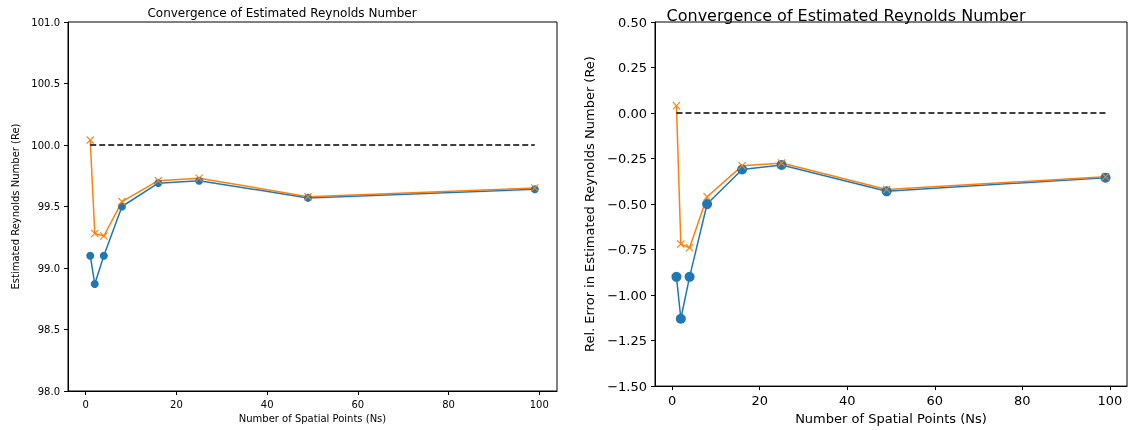 The image size is (1128, 430). What do you see at coordinates (632, 68) in the screenshot?
I see `y-tick-label: 0.25` at bounding box center [632, 68].